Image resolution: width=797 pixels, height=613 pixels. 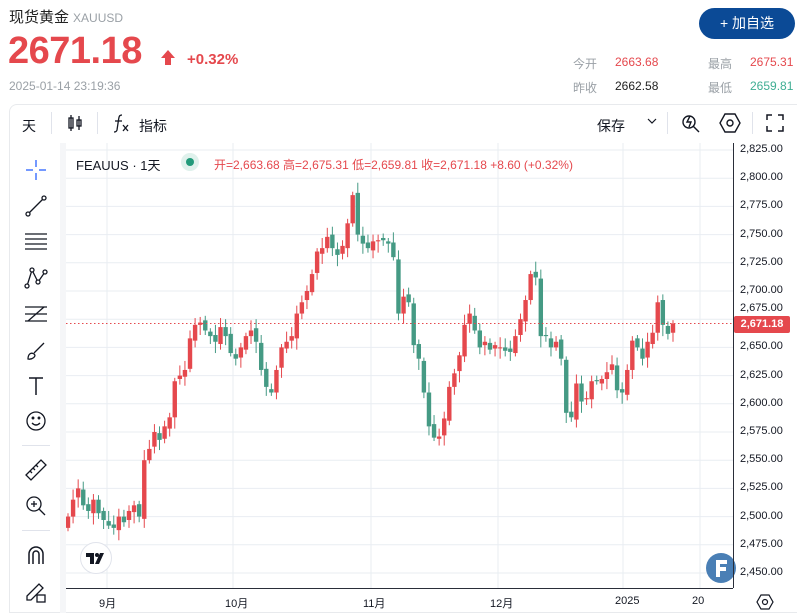 What do you see at coordinates (36, 170) in the screenshot?
I see `crosshair-icon` at bounding box center [36, 170].